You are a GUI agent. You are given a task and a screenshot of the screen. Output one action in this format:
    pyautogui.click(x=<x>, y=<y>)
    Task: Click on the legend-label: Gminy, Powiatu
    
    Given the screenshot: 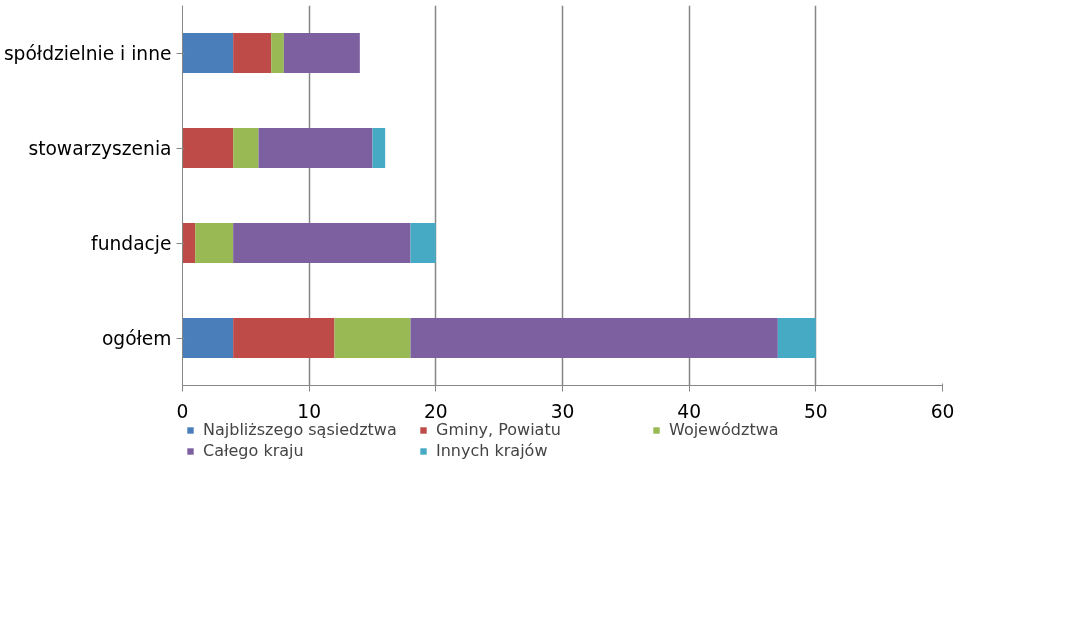 What is the action you would take?
    pyautogui.click(x=499, y=429)
    